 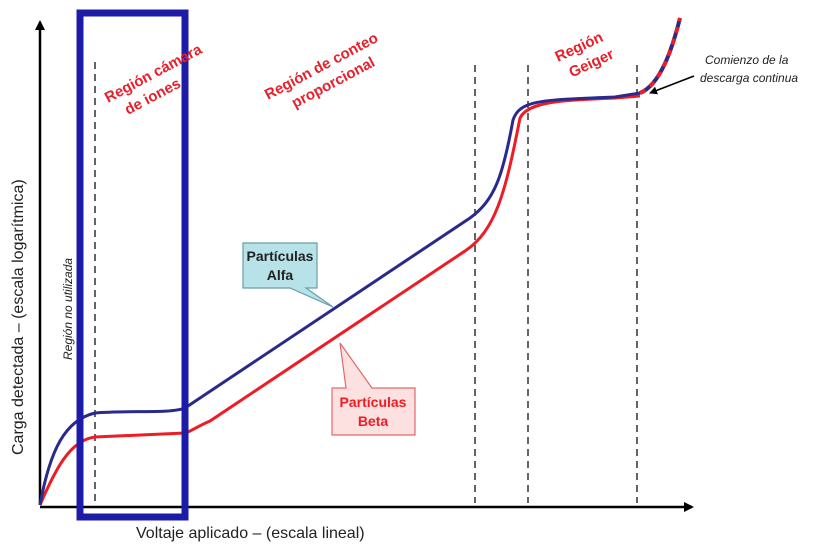 What do you see at coordinates (585, 55) in the screenshot?
I see `geiger-region-label: Región Geiger` at bounding box center [585, 55].